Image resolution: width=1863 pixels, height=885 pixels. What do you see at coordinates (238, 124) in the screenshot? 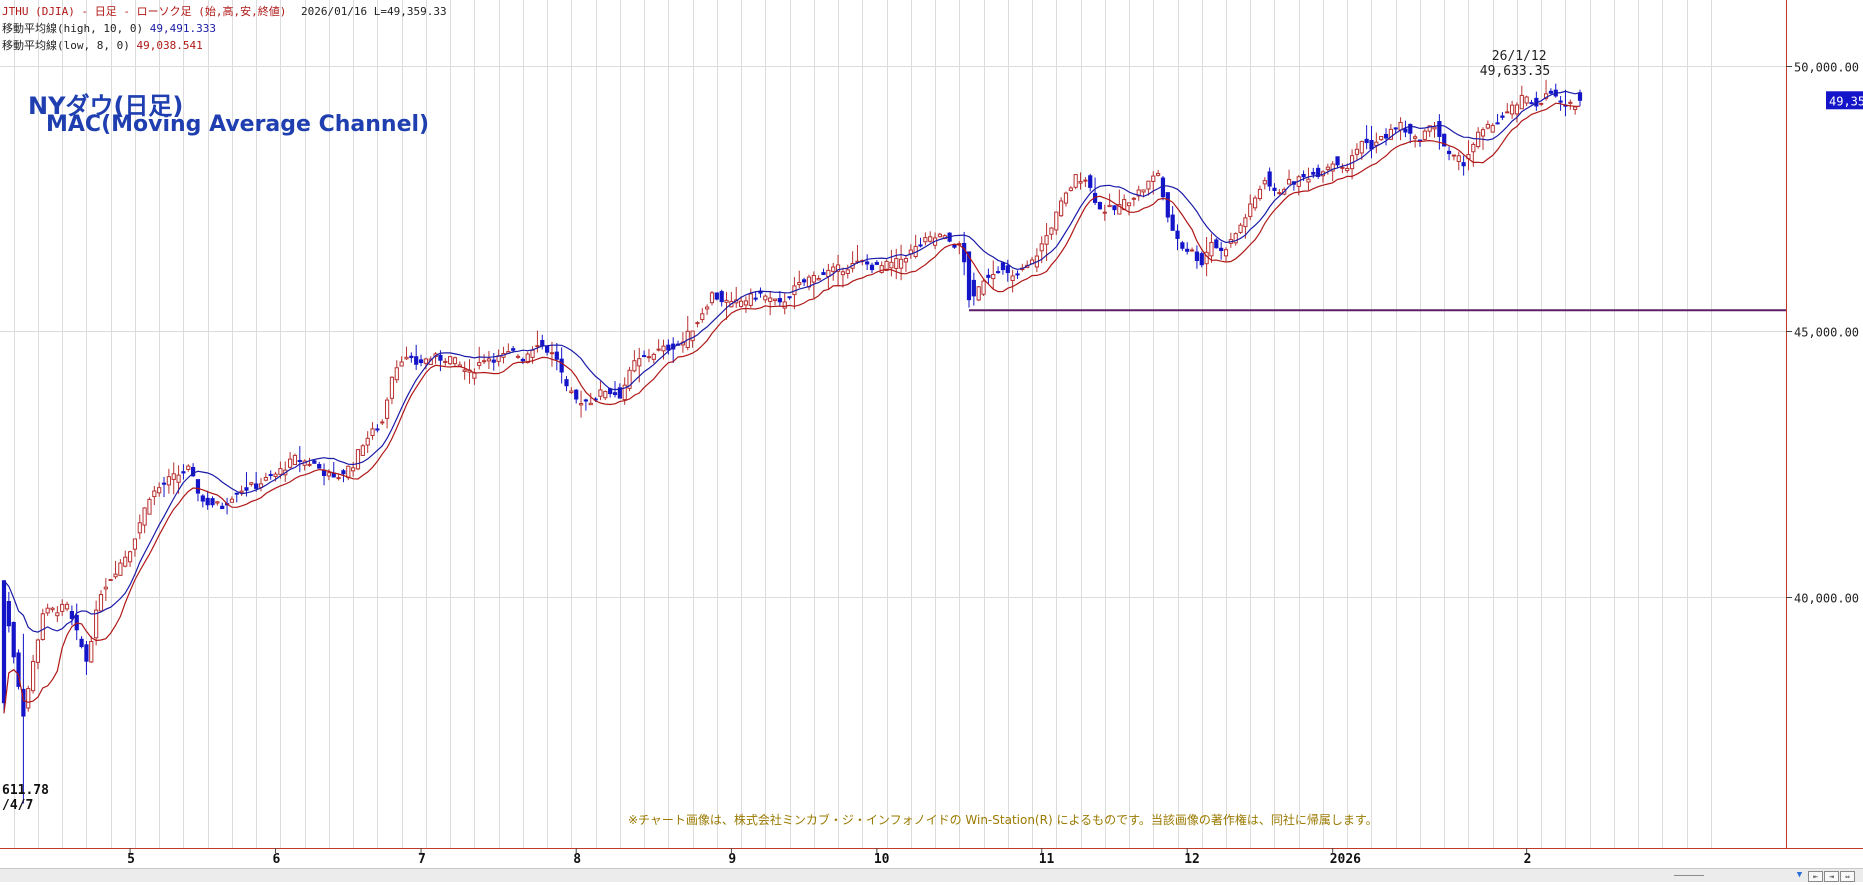
I see `chart-subtitle: MAC(Moving Average Channel)` at bounding box center [238, 124].